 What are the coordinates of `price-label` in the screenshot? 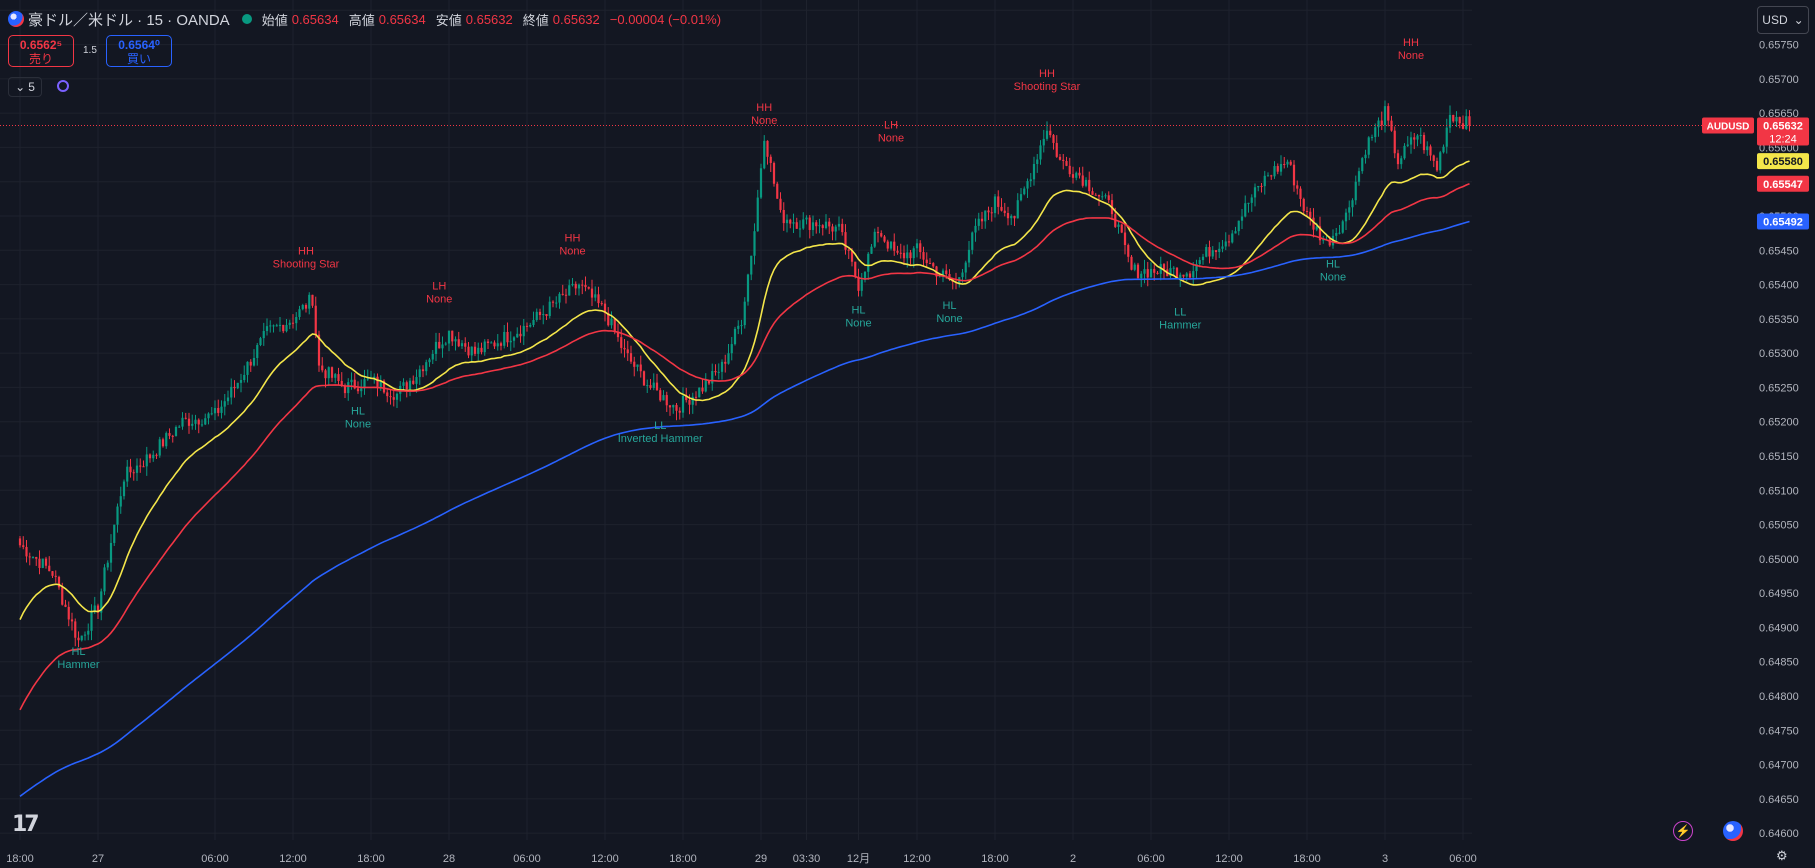 It's located at (1783, 161).